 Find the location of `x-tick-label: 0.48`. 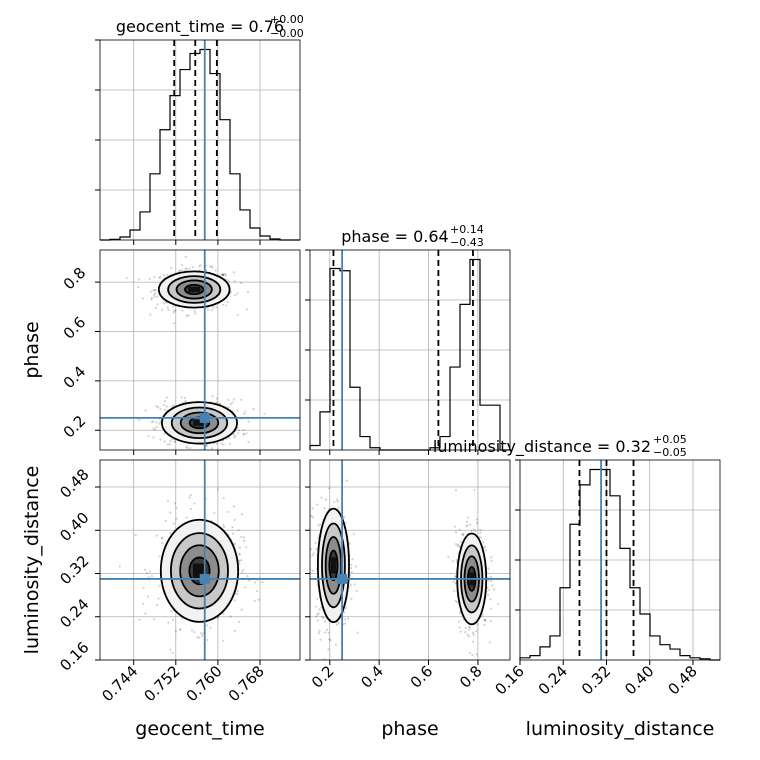

x-tick-label: 0.48 is located at coordinates (682, 680).